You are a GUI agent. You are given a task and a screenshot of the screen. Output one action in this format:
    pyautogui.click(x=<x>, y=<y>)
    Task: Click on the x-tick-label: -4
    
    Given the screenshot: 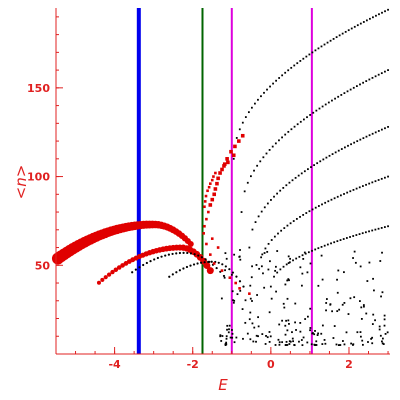 What is the action you would take?
    pyautogui.click(x=114, y=364)
    